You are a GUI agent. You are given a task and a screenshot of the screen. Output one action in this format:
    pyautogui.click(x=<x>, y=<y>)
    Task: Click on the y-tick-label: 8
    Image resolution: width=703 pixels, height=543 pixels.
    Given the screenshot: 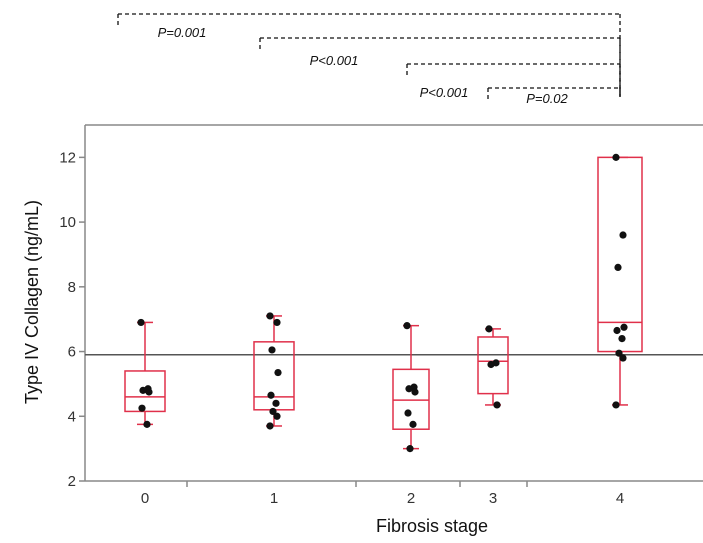 What is the action you would take?
    pyautogui.click(x=72, y=287)
    